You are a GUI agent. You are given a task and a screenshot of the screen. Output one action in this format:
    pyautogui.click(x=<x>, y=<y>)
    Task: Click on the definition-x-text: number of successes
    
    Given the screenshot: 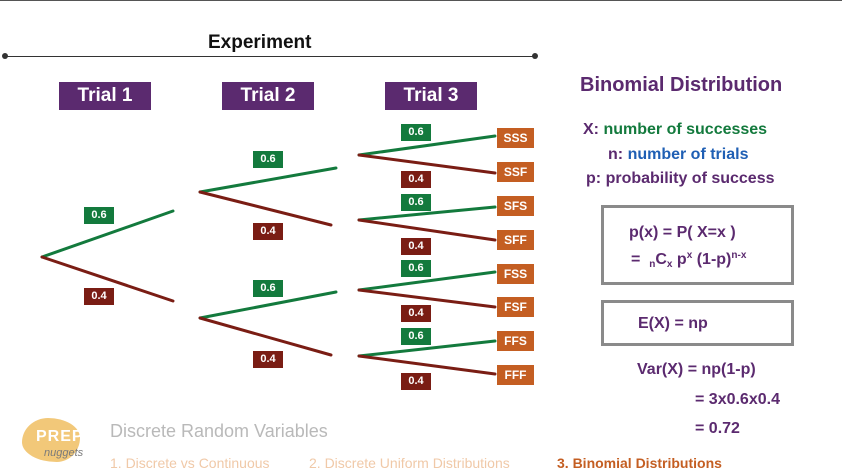 What is the action you would take?
    pyautogui.click(x=685, y=129)
    